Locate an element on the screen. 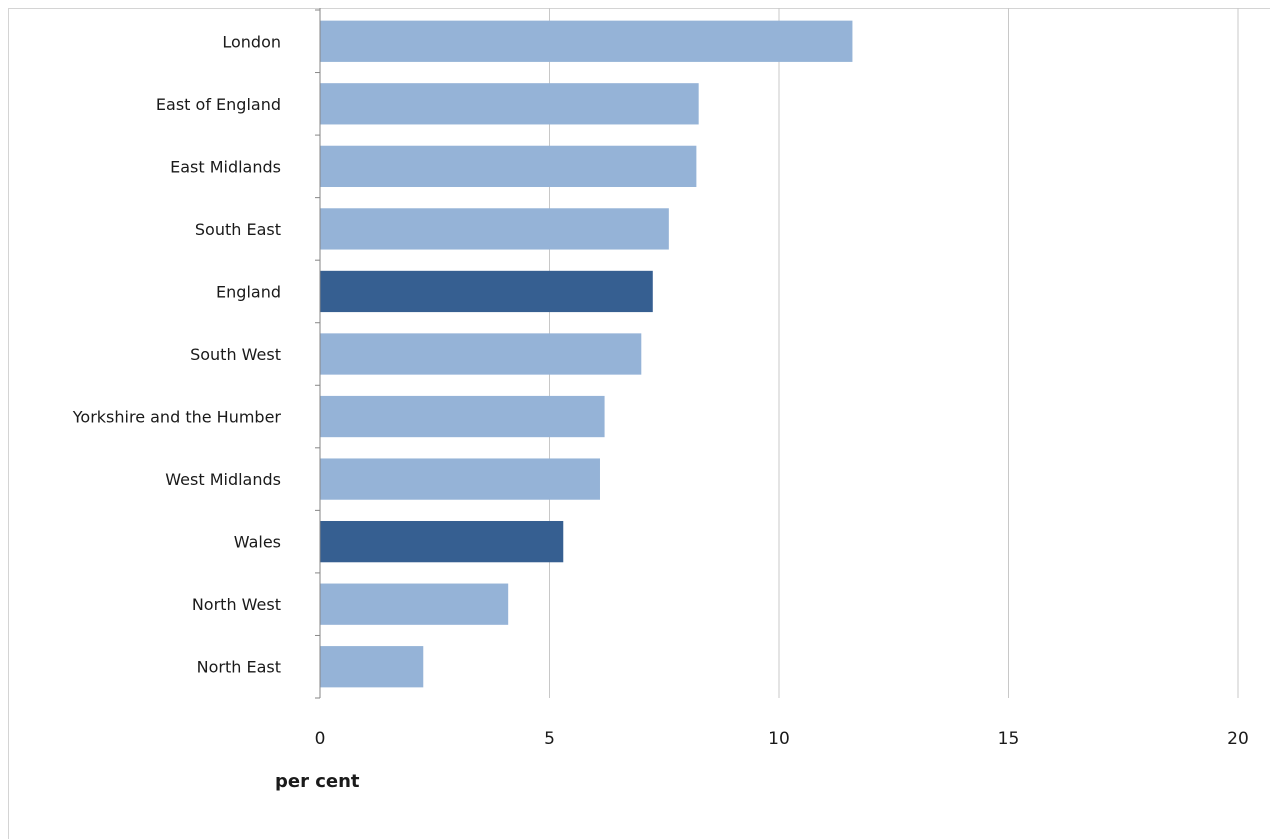 Image resolution: width=1271 pixels, height=840 pixels. category-label: South West is located at coordinates (235, 354).